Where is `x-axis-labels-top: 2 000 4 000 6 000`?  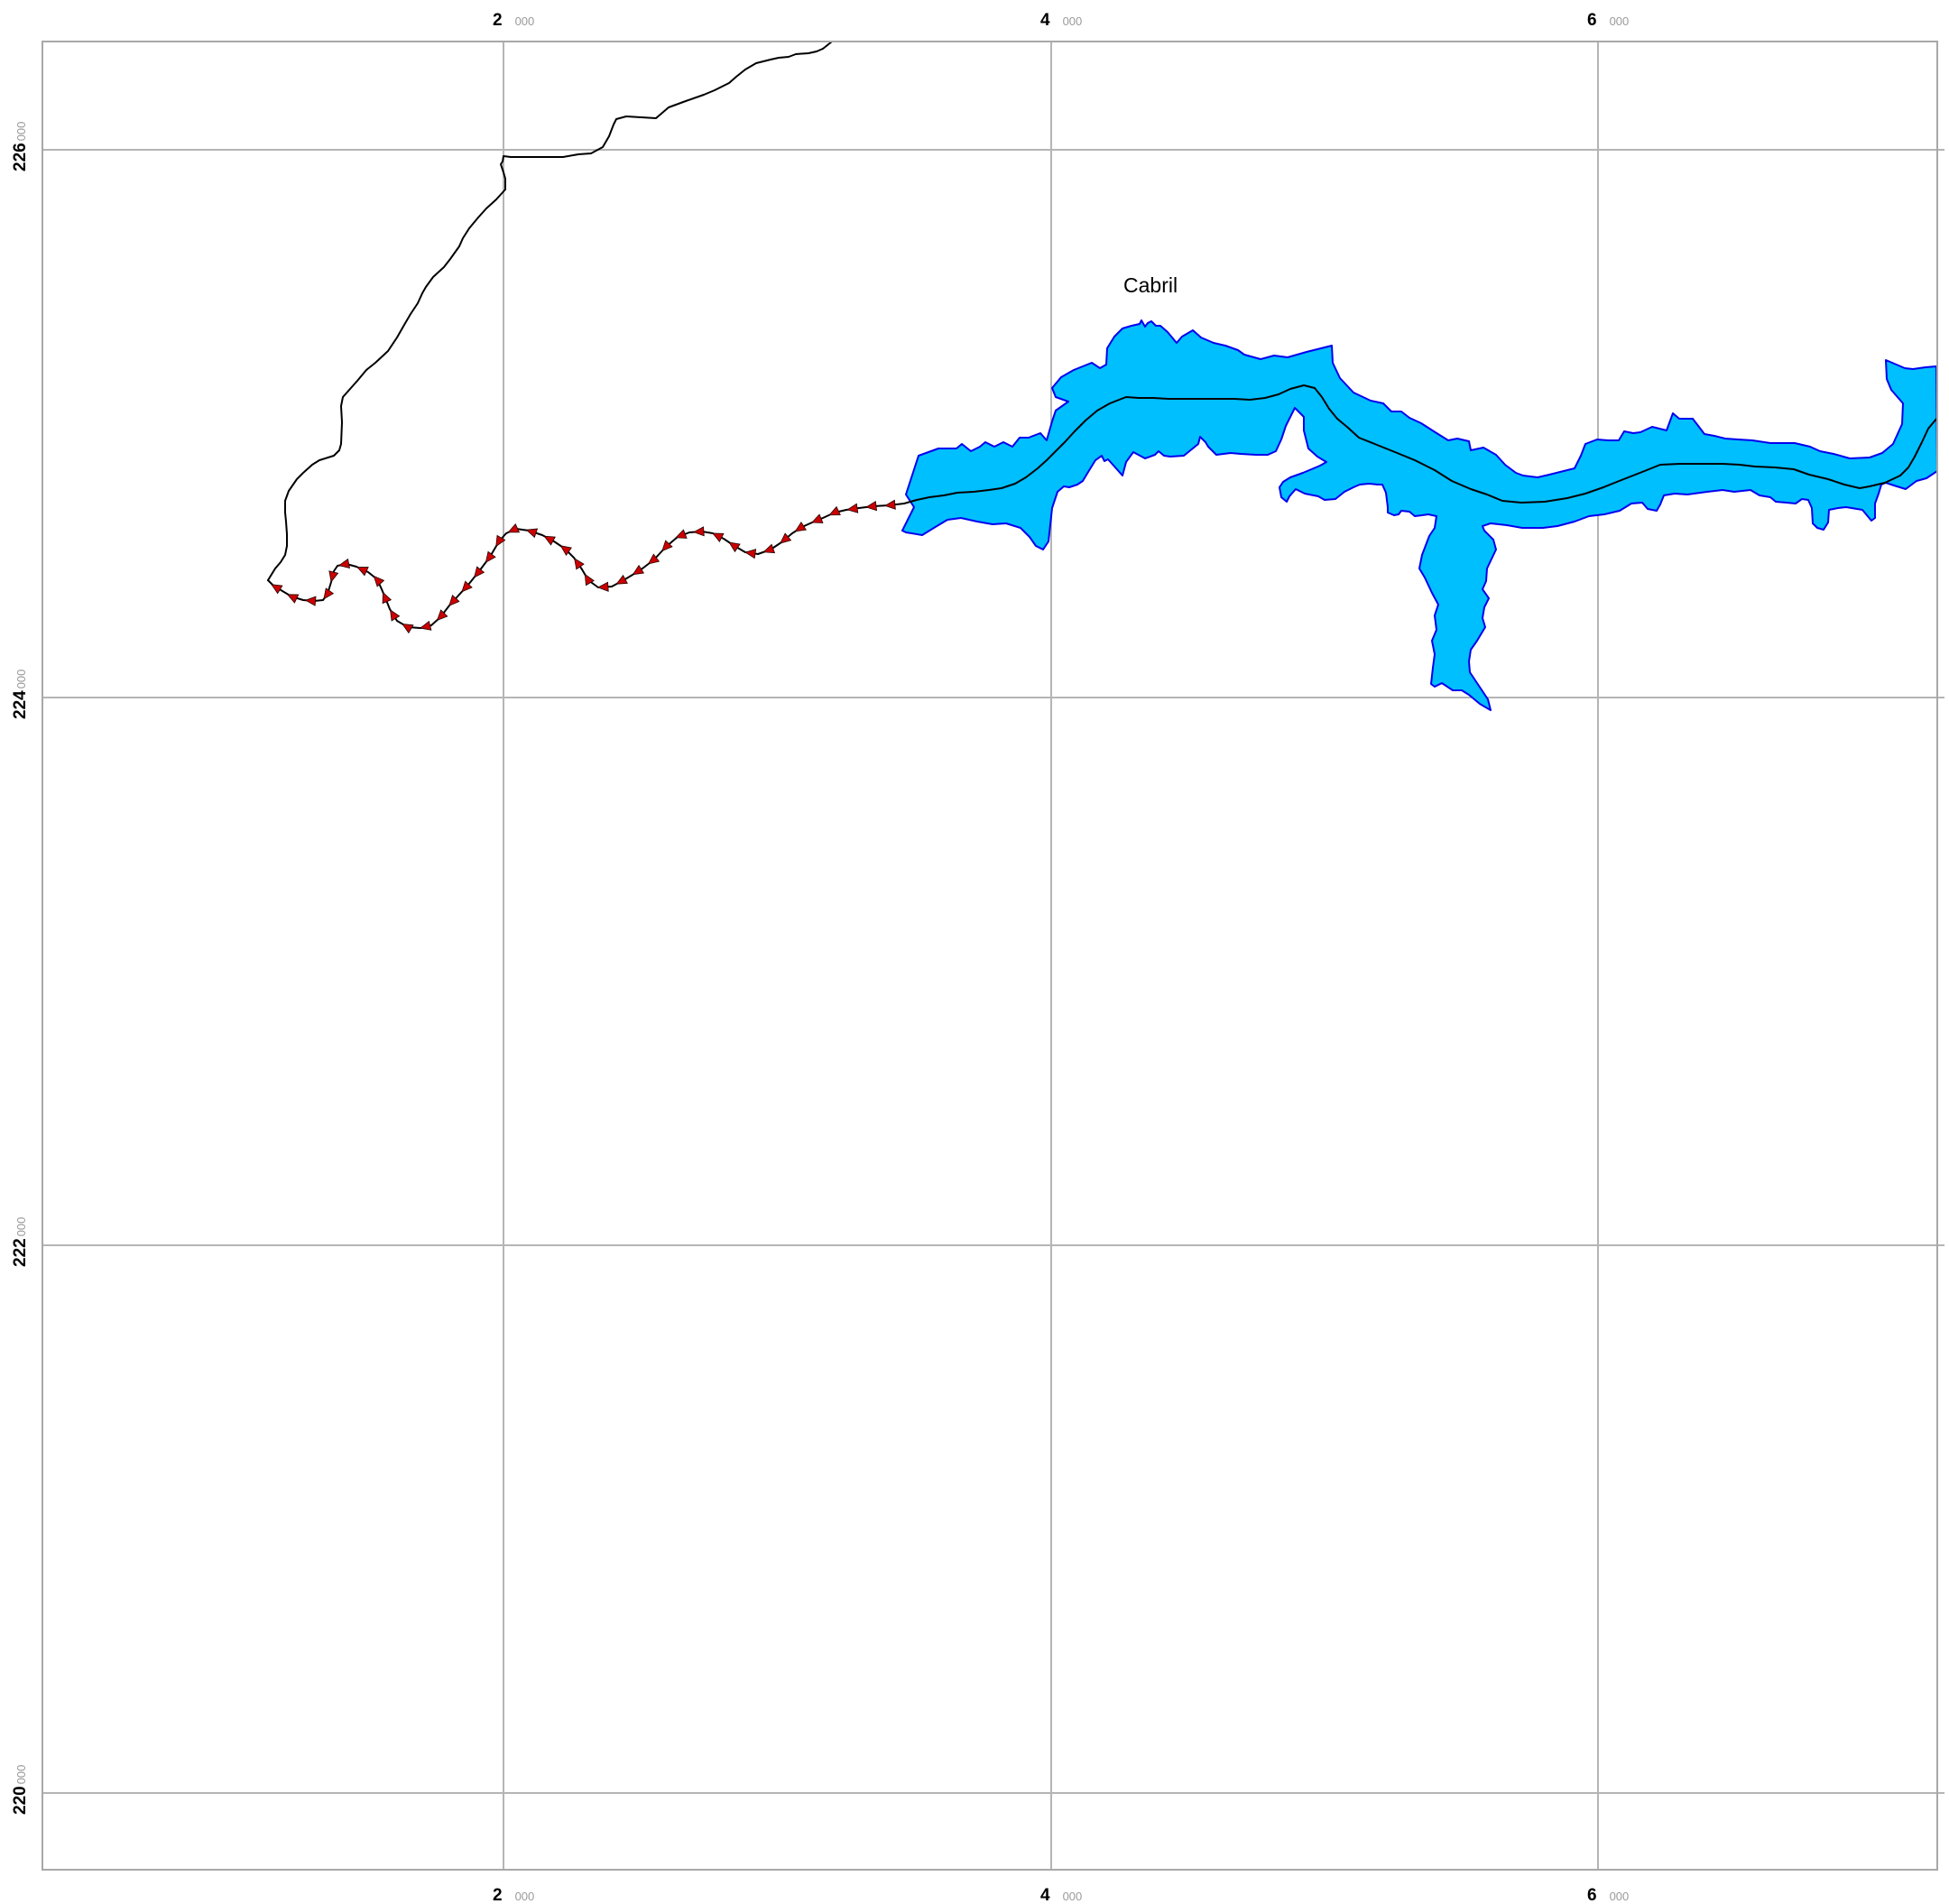 x-axis-labels-top: 2 000 4 000 6 000 is located at coordinates (1061, 20).